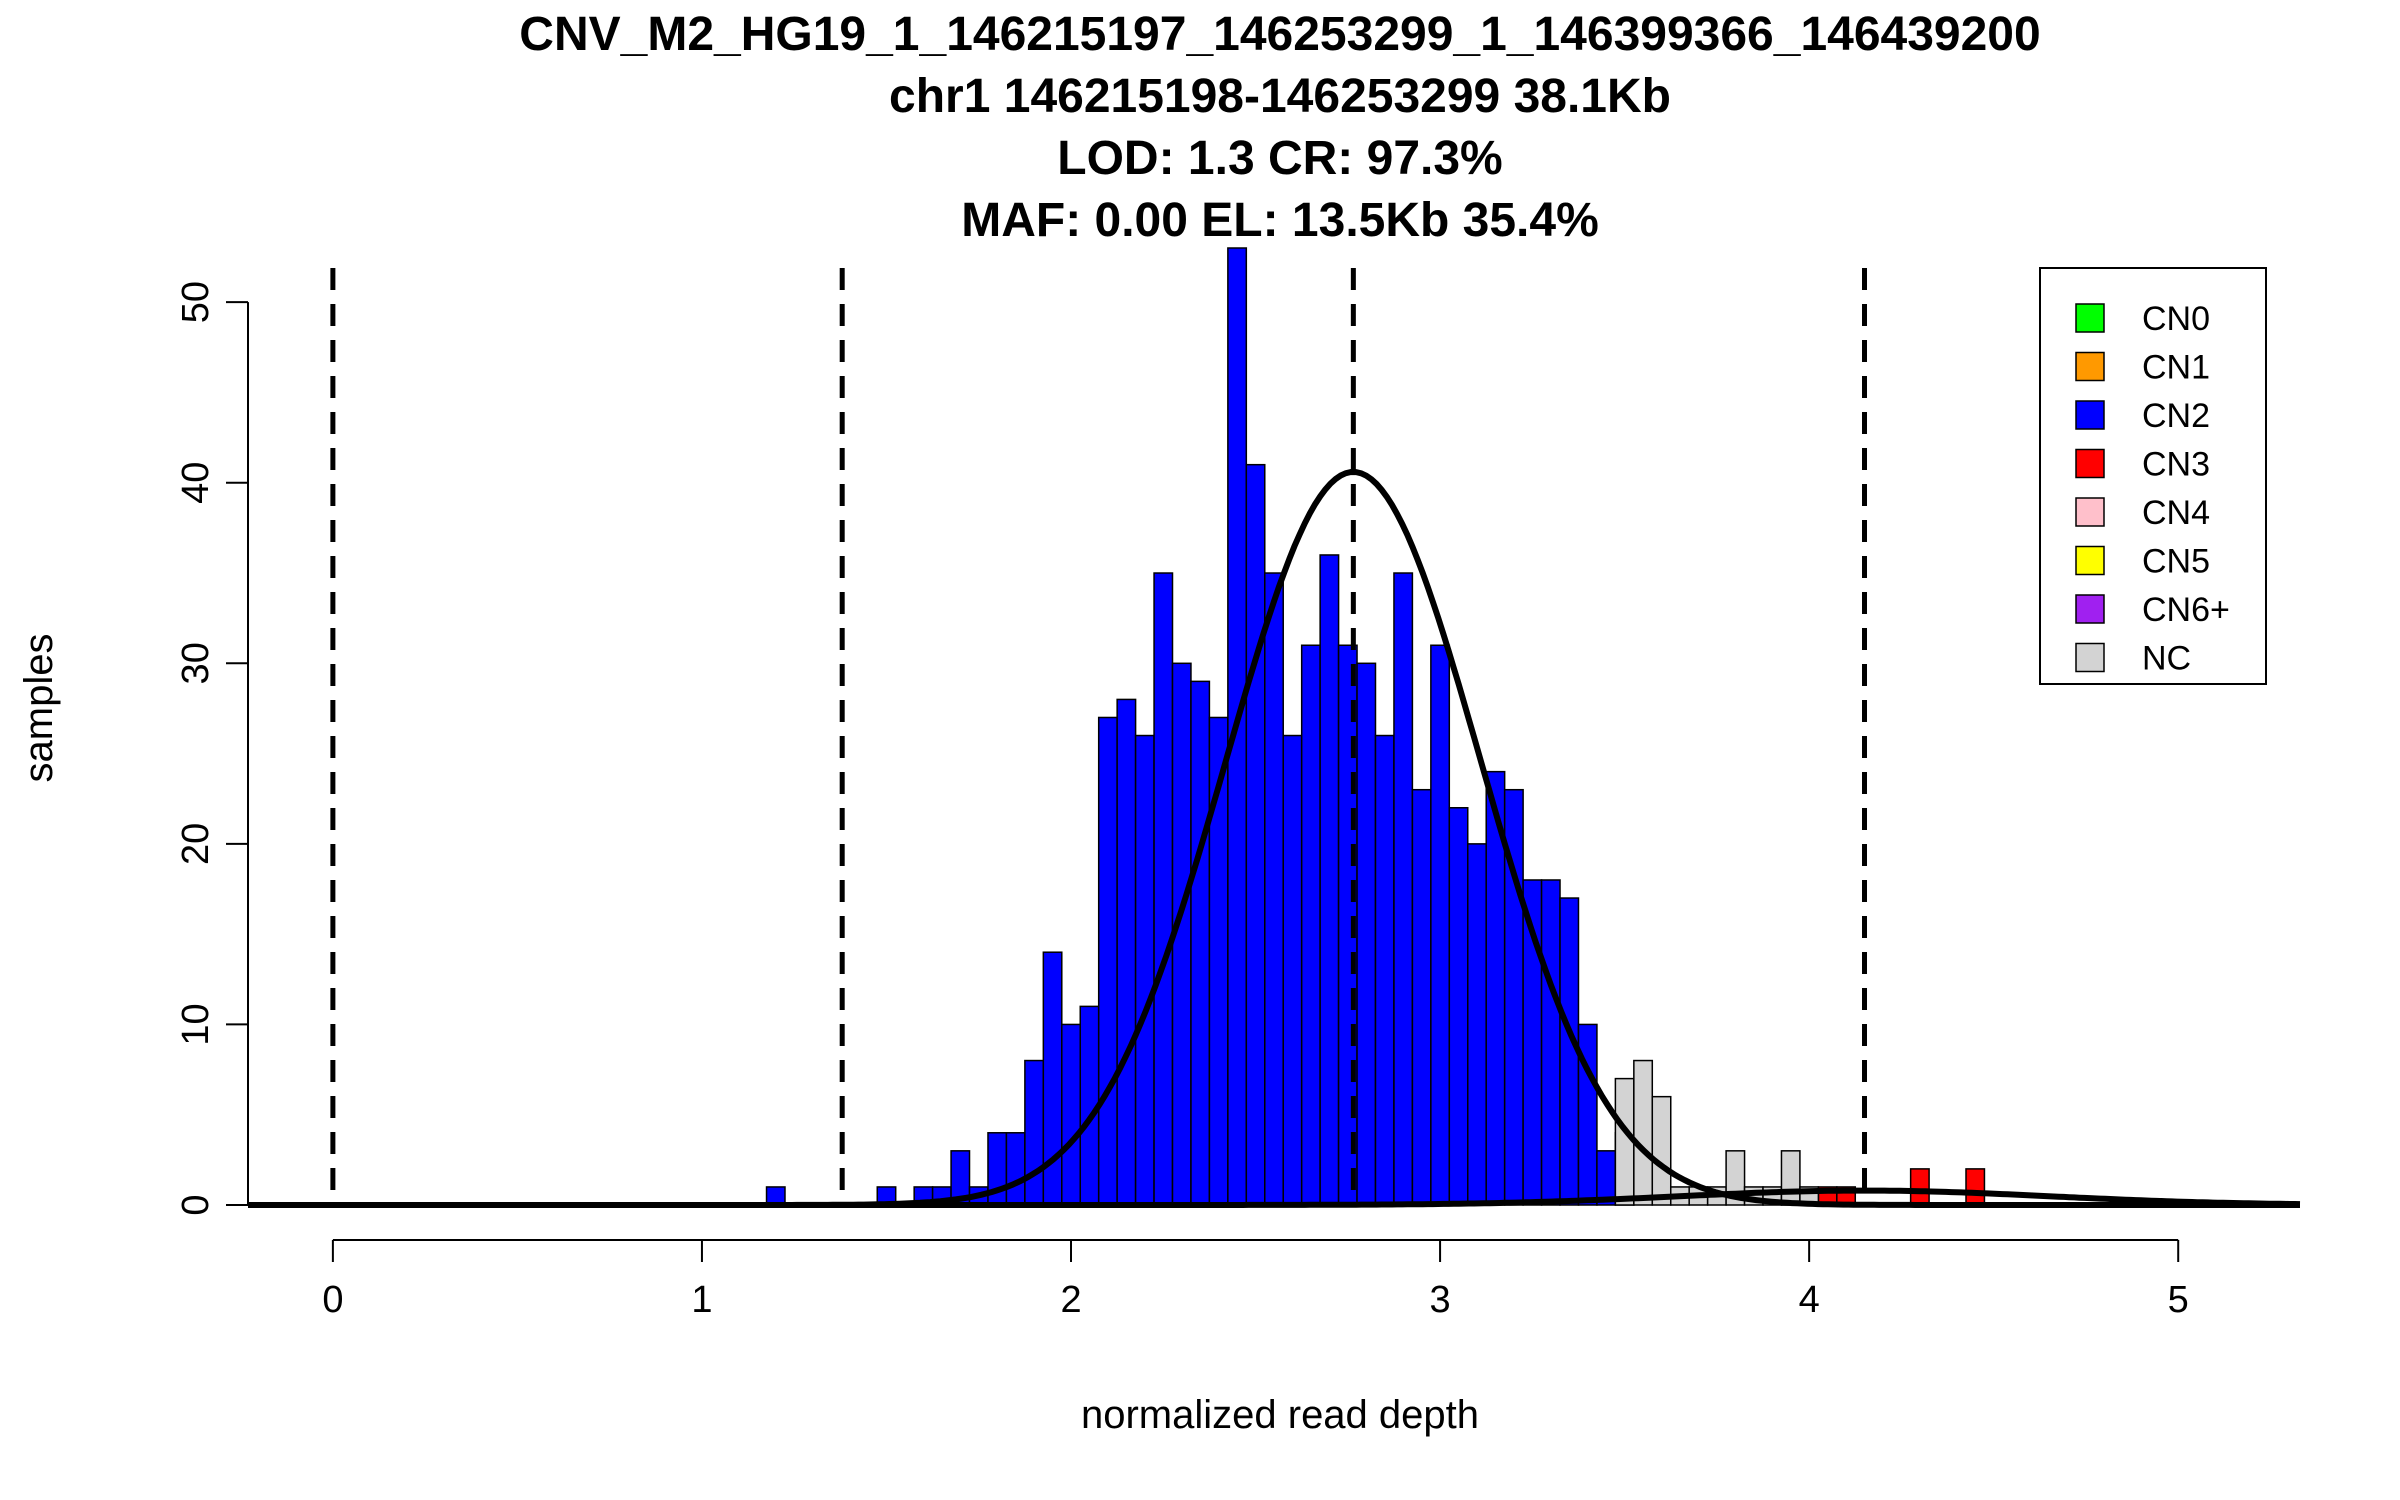 This screenshot has width=2400, height=1500. I want to click on x-tick-label: 5, so click(2178, 1300).